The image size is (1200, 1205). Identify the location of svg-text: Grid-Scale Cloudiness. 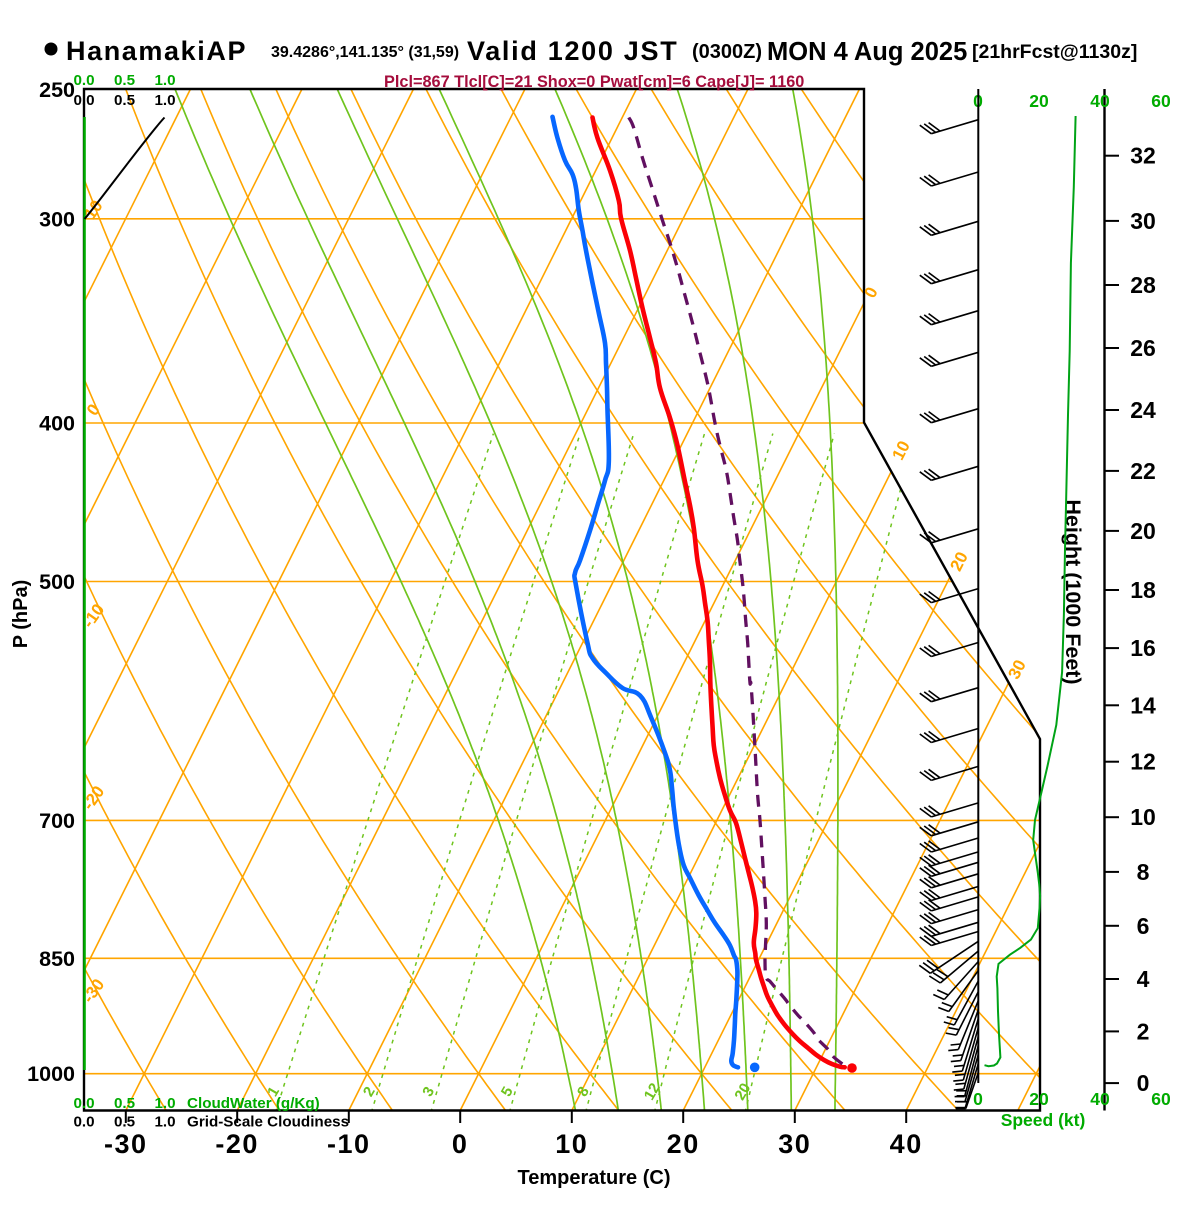
(268, 1122).